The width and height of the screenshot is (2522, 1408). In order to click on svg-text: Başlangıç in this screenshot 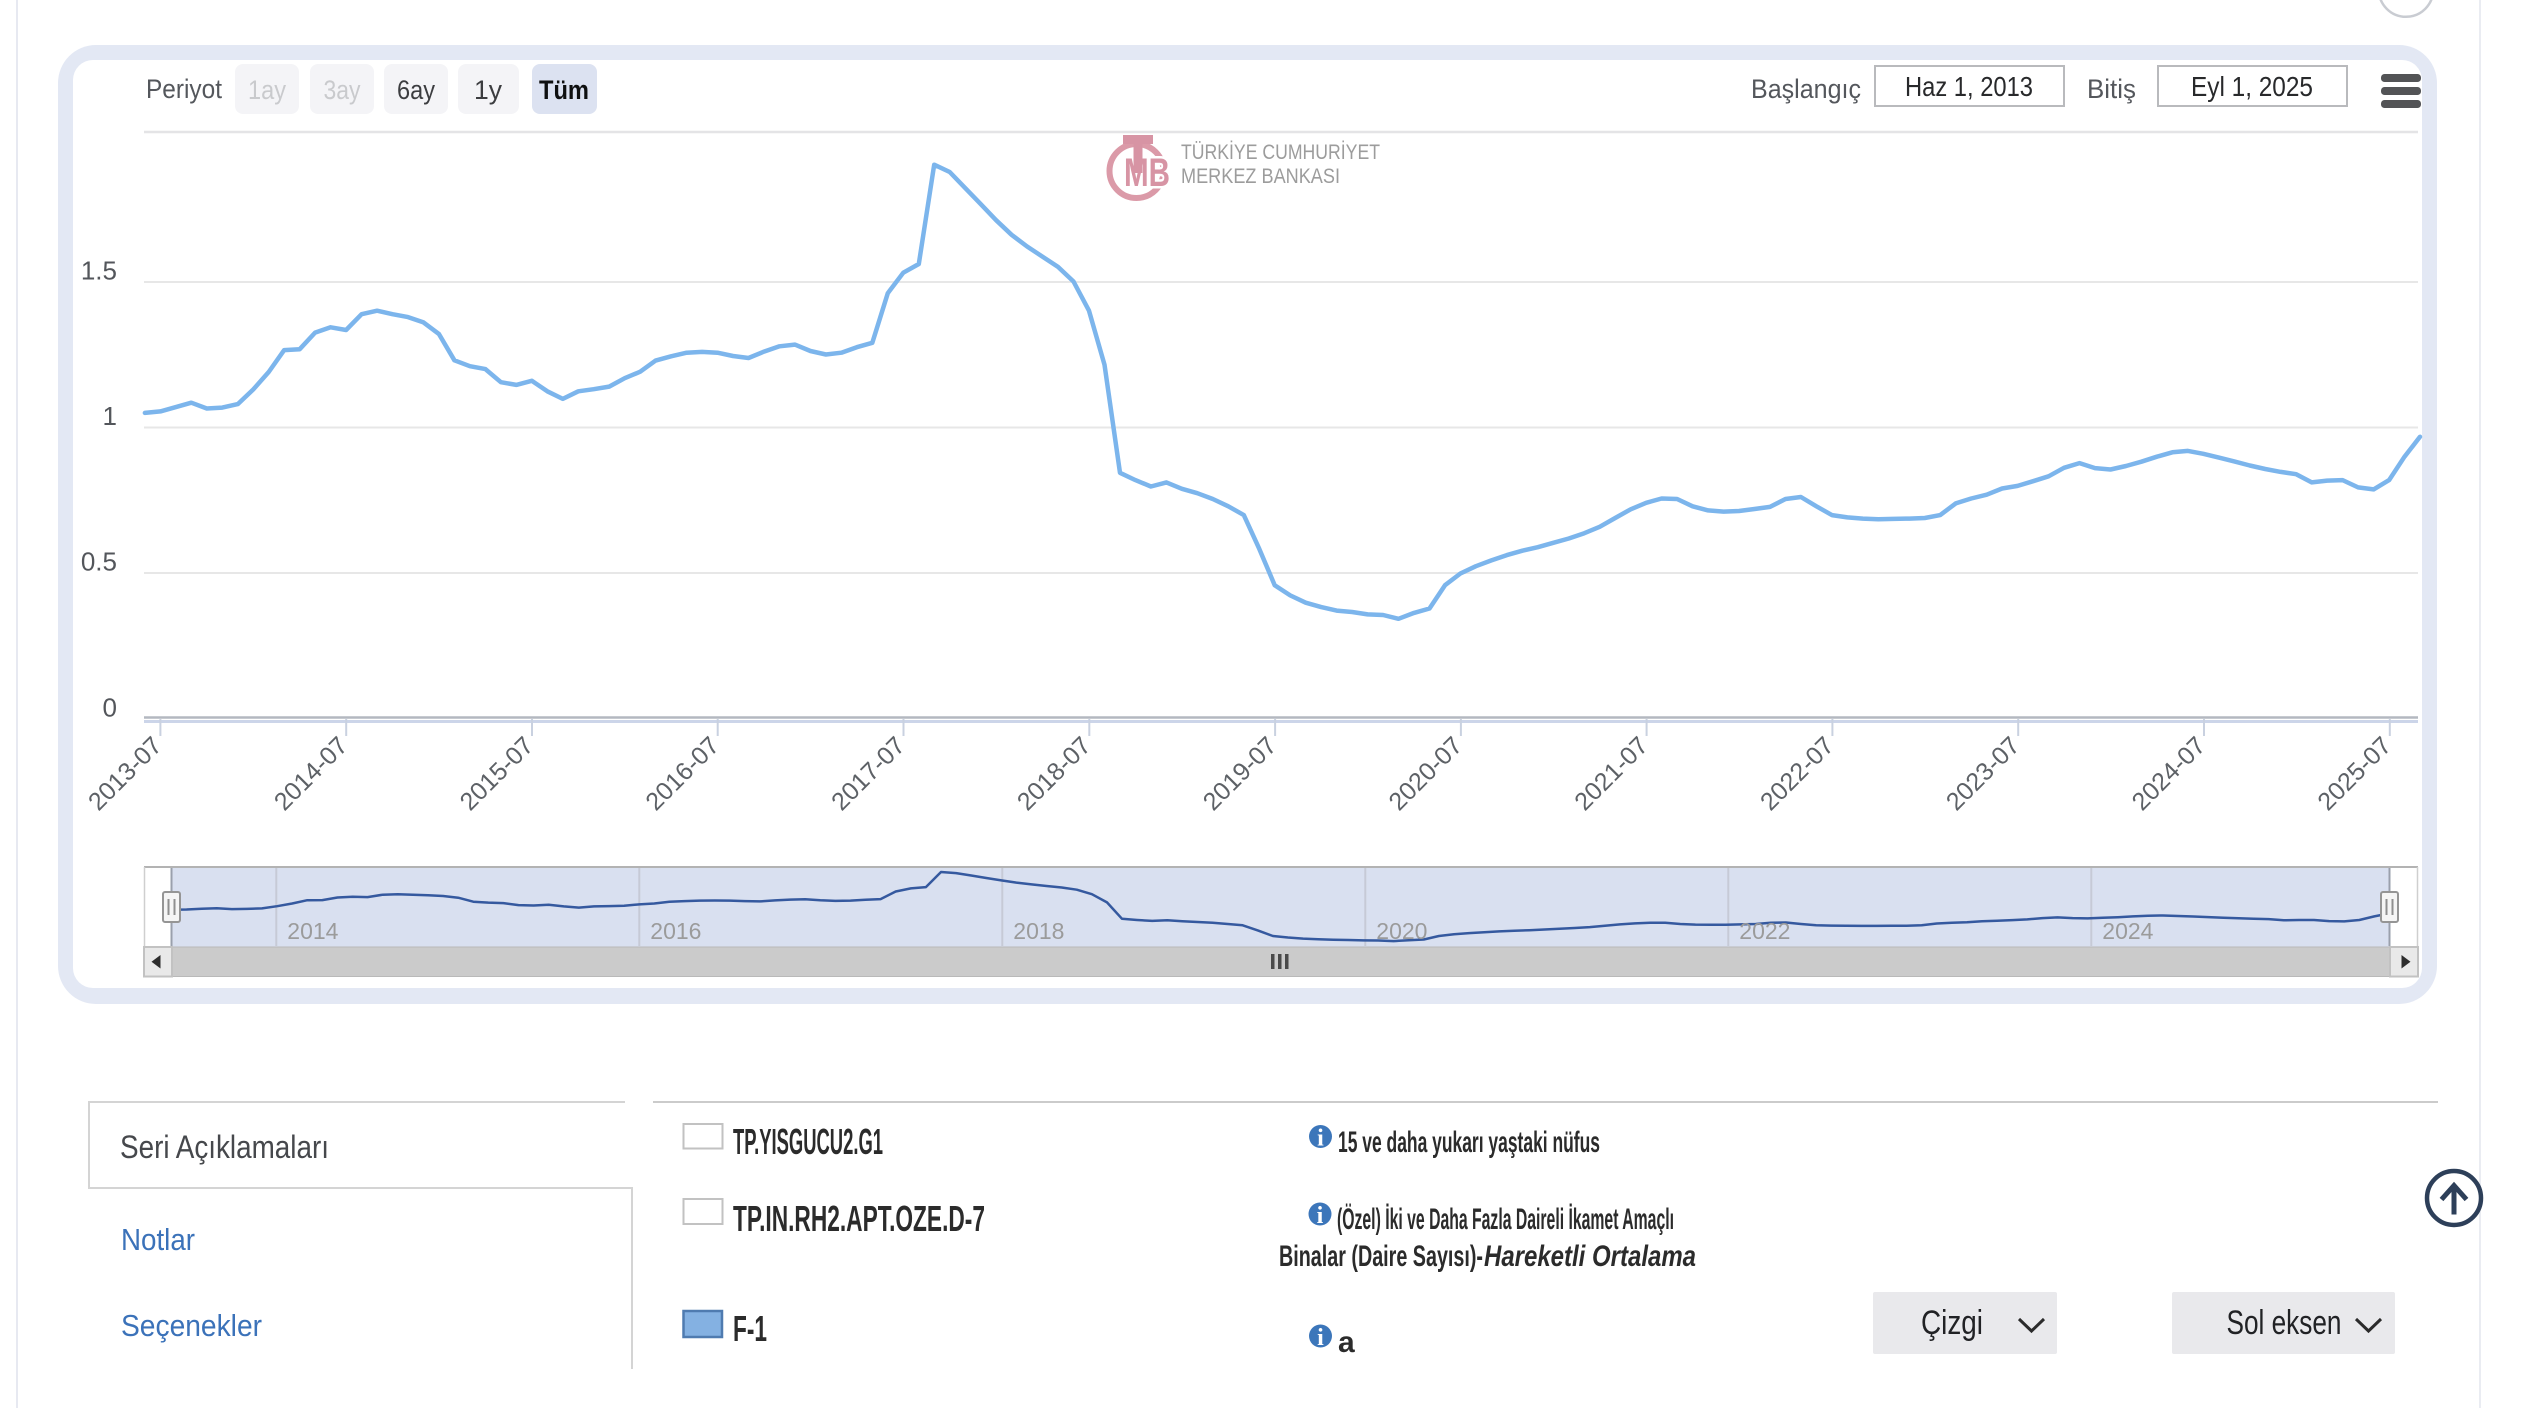, I will do `click(1806, 89)`.